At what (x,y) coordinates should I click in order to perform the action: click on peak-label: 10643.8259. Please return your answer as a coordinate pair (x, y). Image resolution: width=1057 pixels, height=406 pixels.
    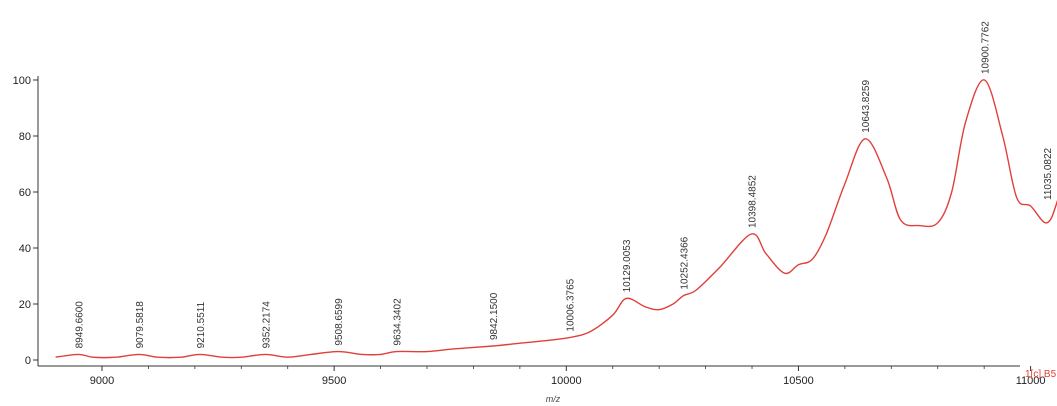
    Looking at the image, I should click on (866, 106).